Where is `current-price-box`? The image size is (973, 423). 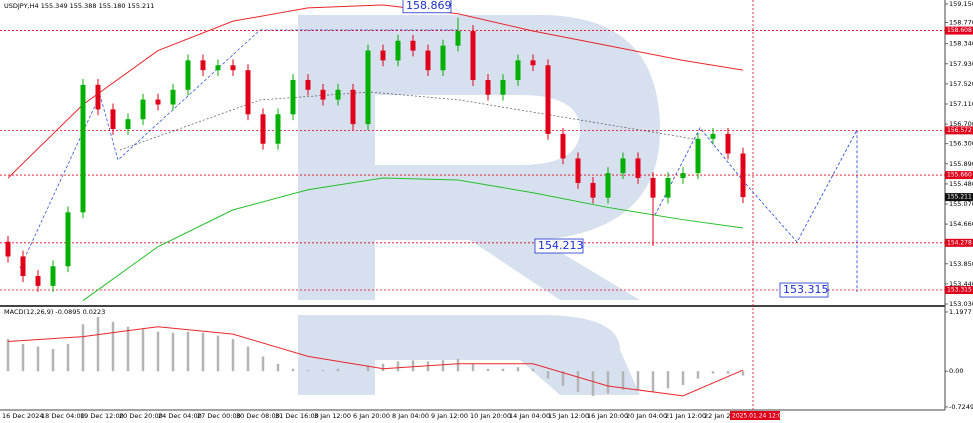 current-price-box is located at coordinates (959, 197).